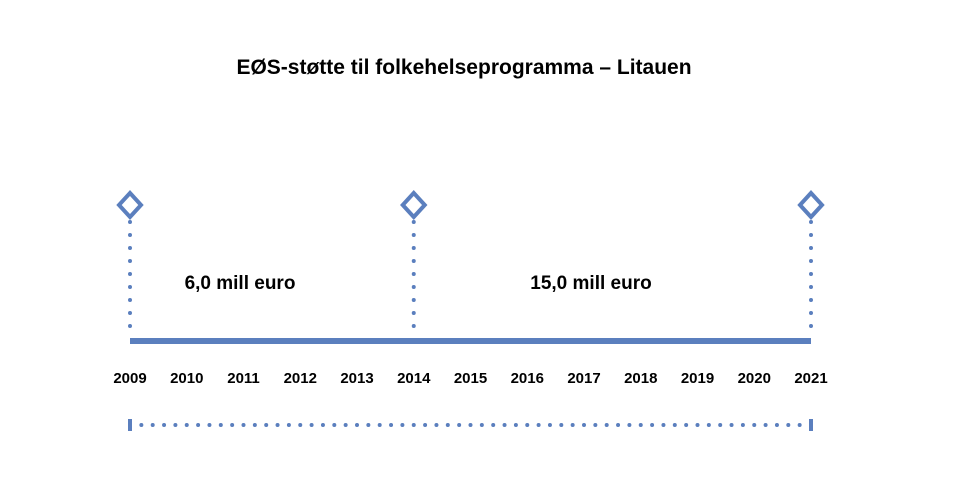 Image resolution: width=970 pixels, height=493 pixels. I want to click on diamond-marker-icon-2009, so click(130, 205).